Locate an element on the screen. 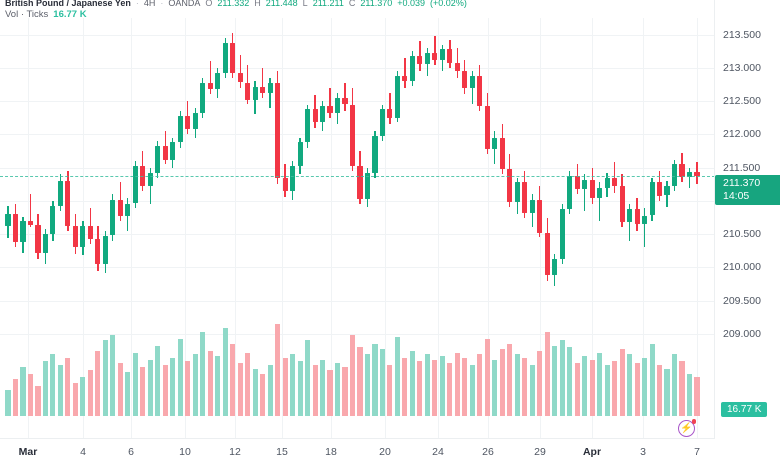  close-value: 211.370 is located at coordinates (376, 4).